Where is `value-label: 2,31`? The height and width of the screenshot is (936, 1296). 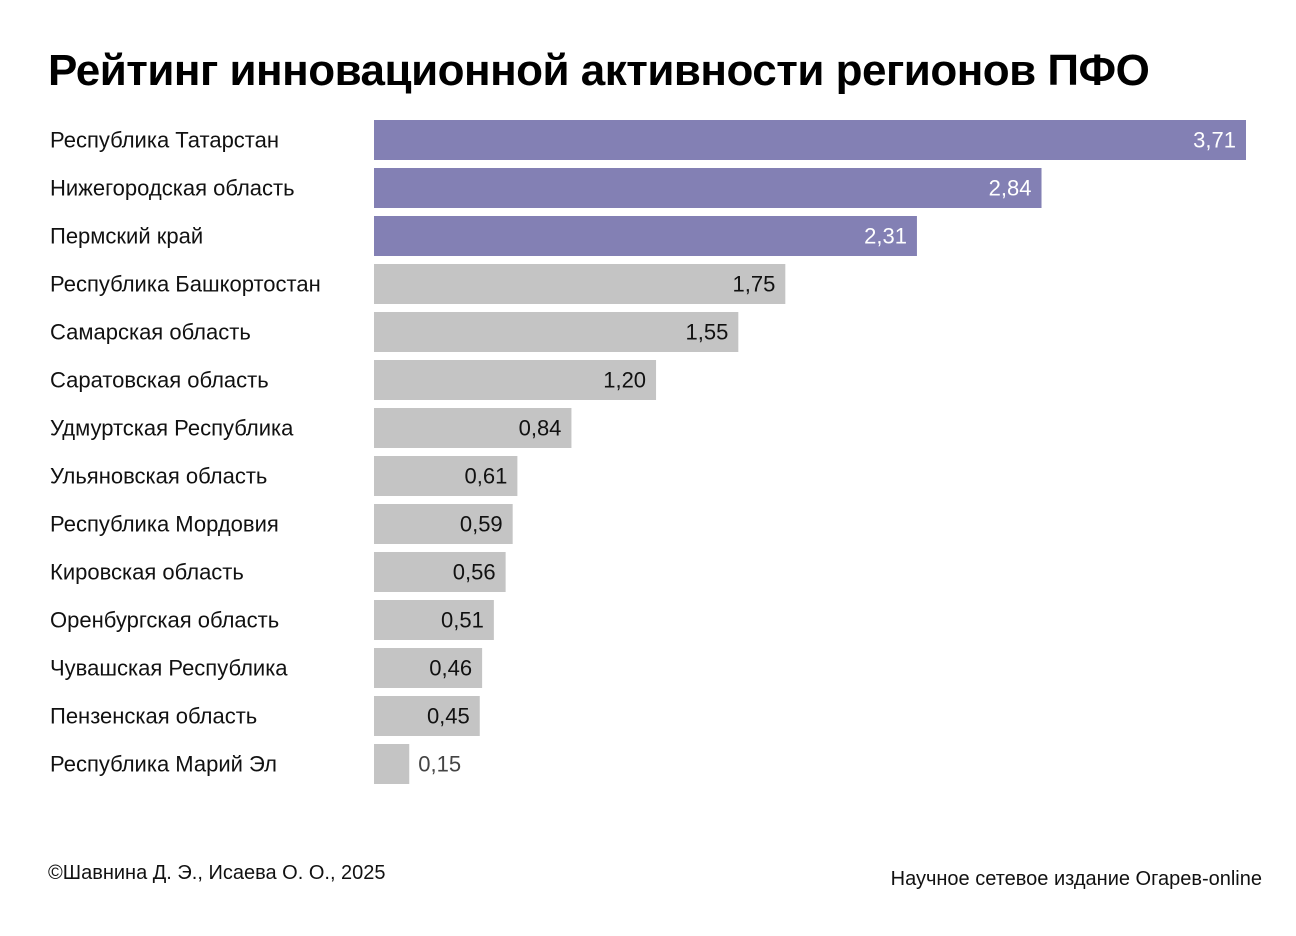 value-label: 2,31 is located at coordinates (885, 236).